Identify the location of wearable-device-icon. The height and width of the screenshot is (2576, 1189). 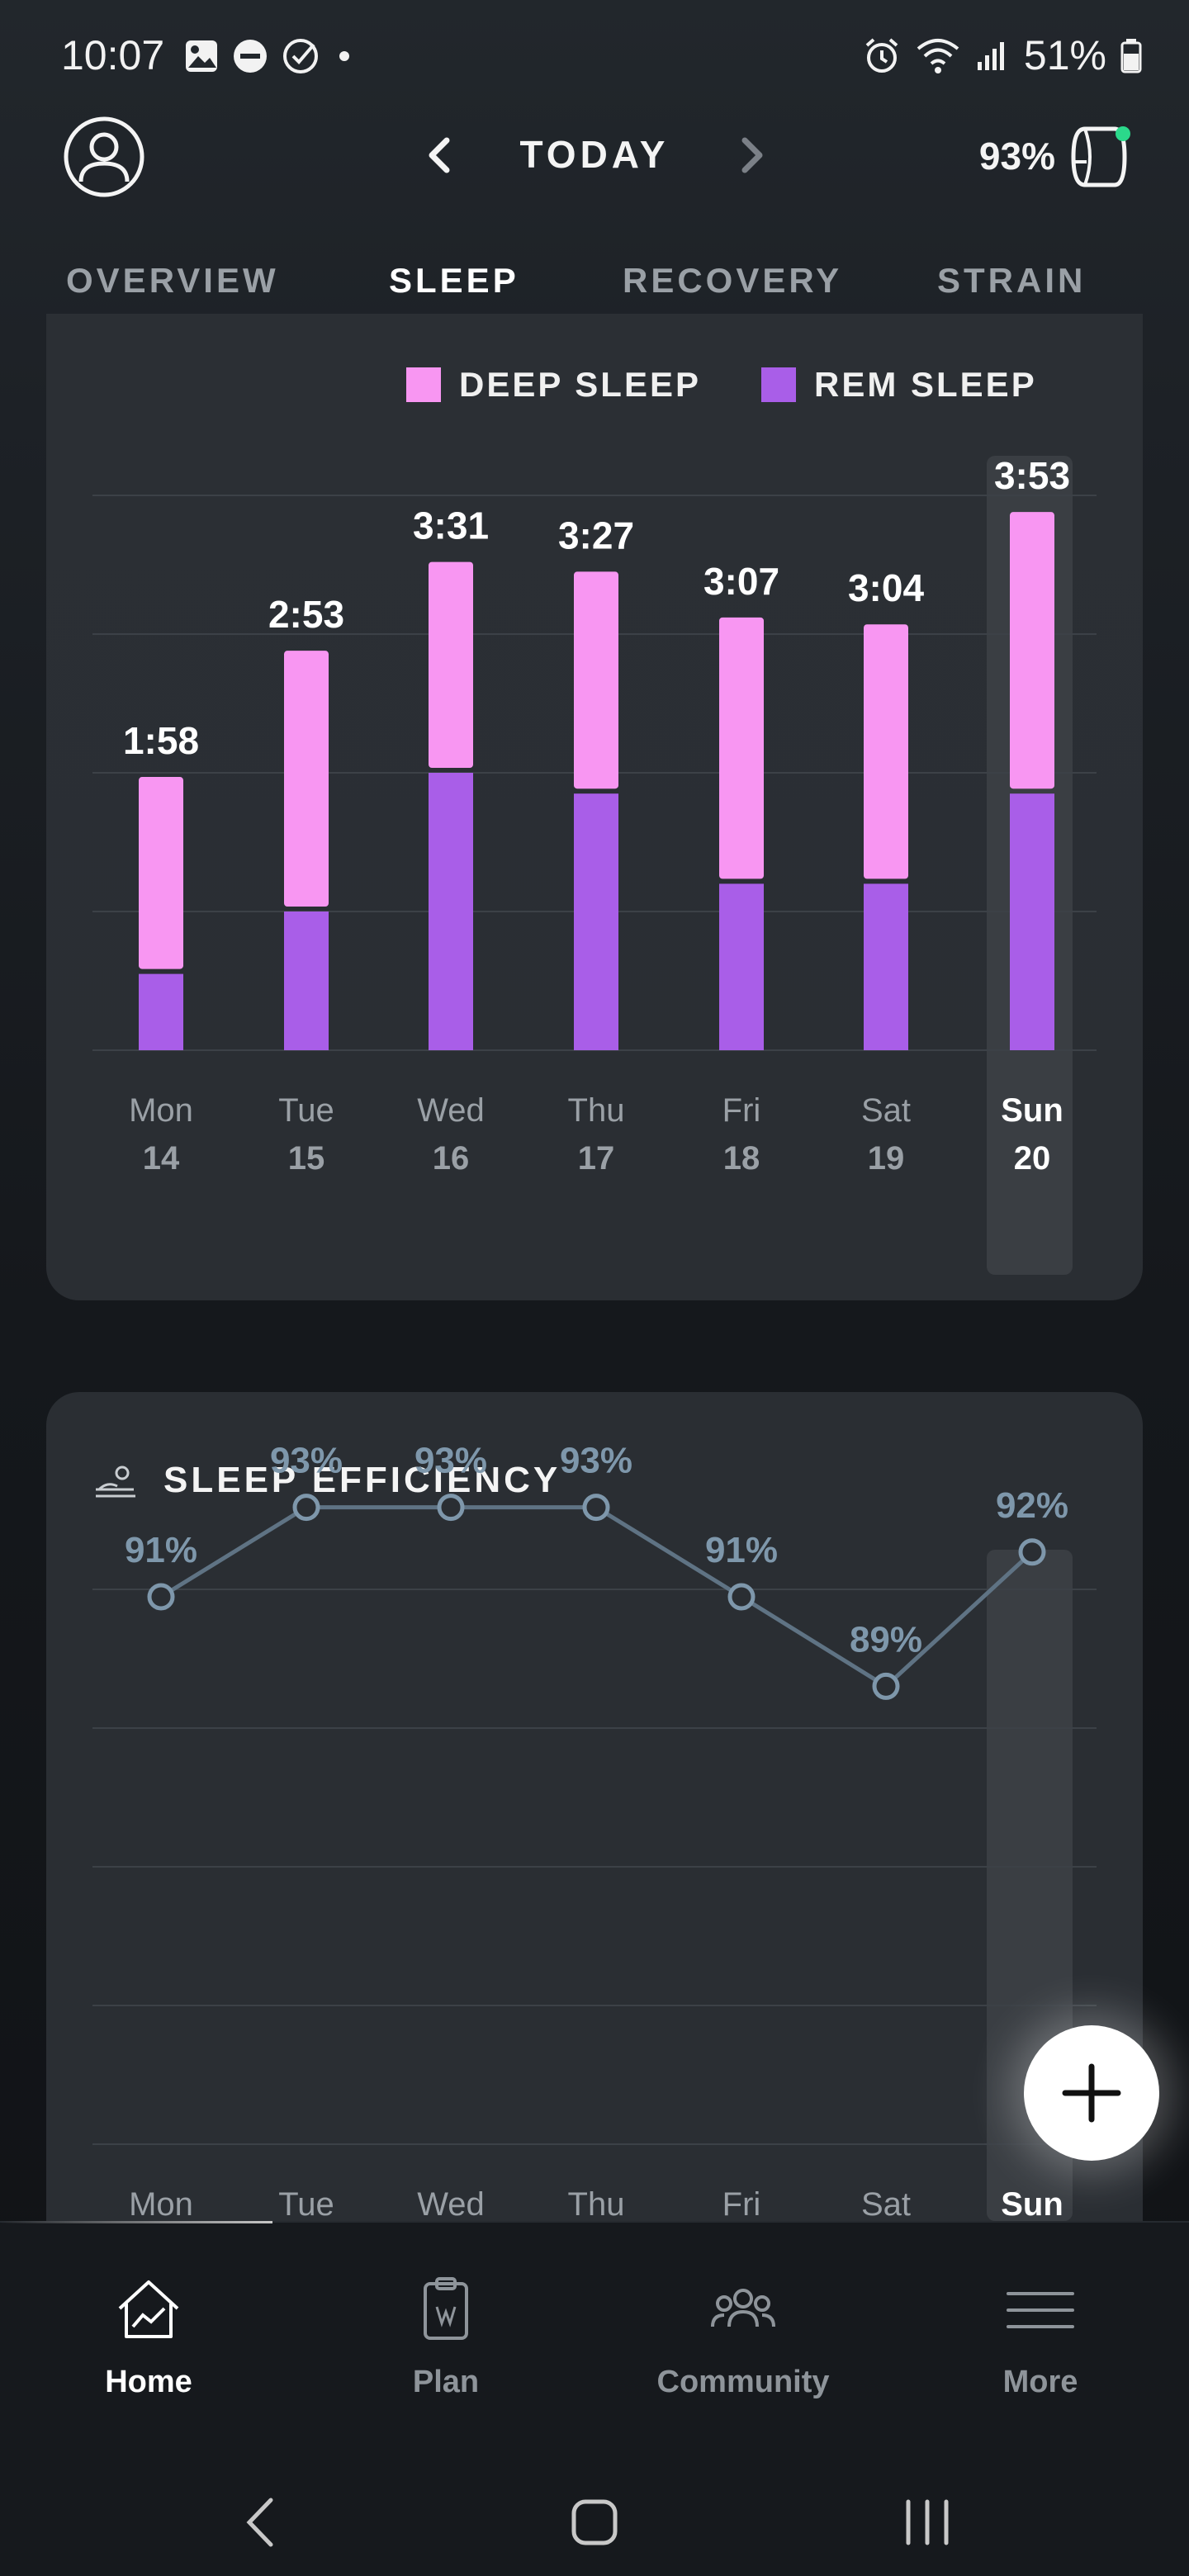
(1099, 157).